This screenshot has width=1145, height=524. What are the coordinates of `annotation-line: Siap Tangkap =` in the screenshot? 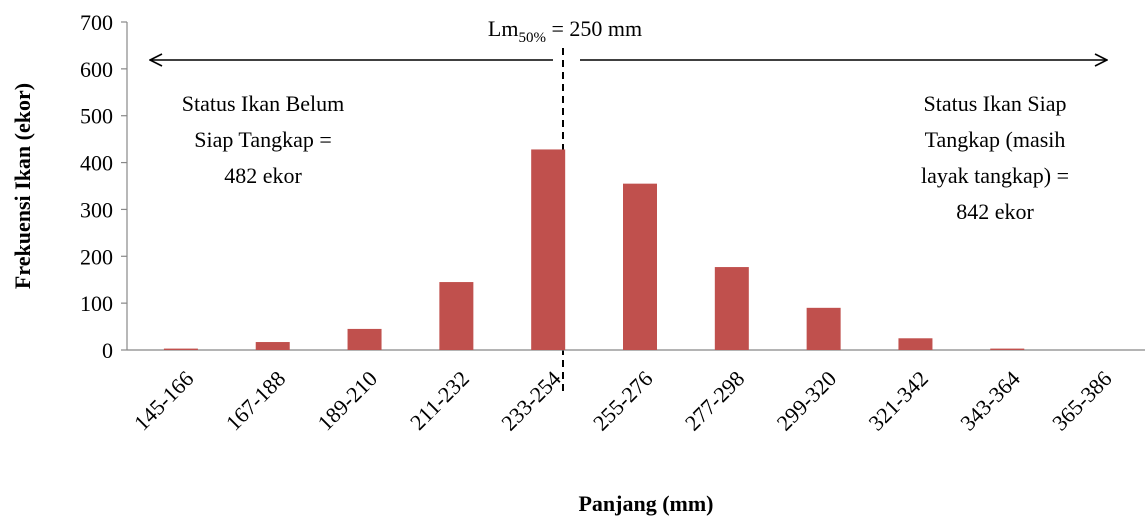 It's located at (263, 139).